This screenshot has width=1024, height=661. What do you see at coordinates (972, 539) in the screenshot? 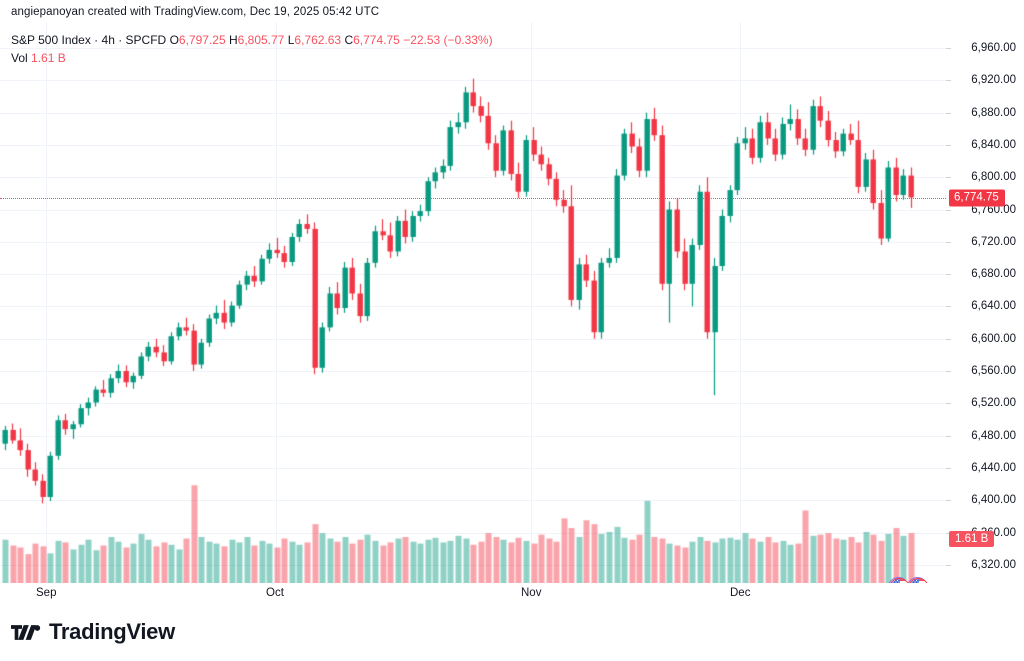
I see `volume-badge: 1.61 B` at bounding box center [972, 539].